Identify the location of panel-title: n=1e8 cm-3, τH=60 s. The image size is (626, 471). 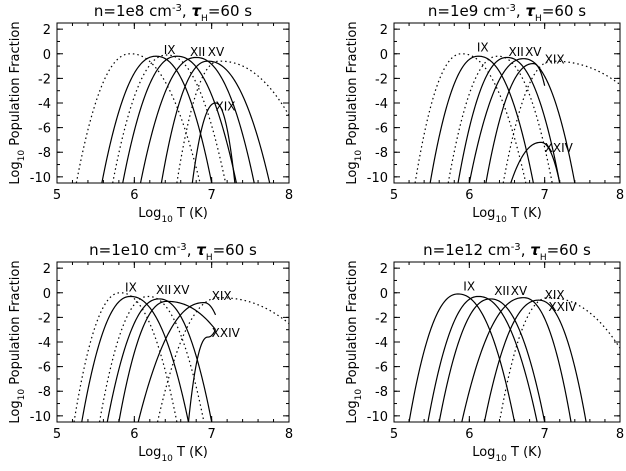
(173, 13).